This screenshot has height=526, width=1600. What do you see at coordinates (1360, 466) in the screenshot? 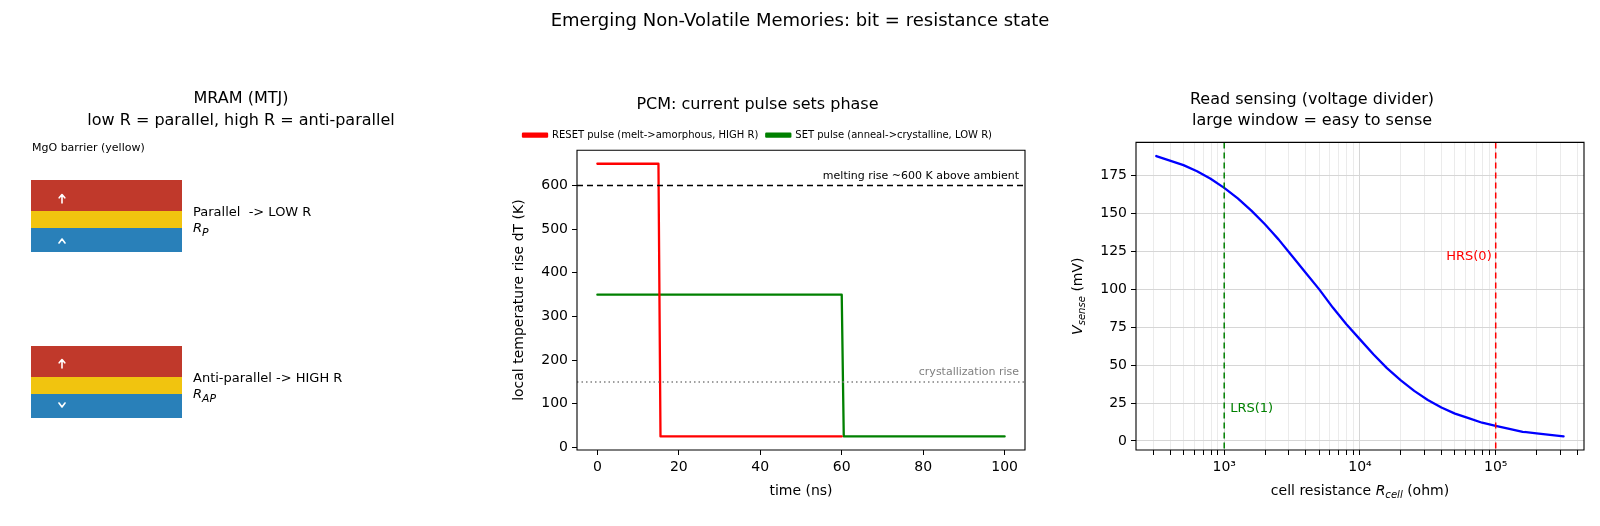
I see `x-tick-label: 10⁴` at bounding box center [1360, 466].